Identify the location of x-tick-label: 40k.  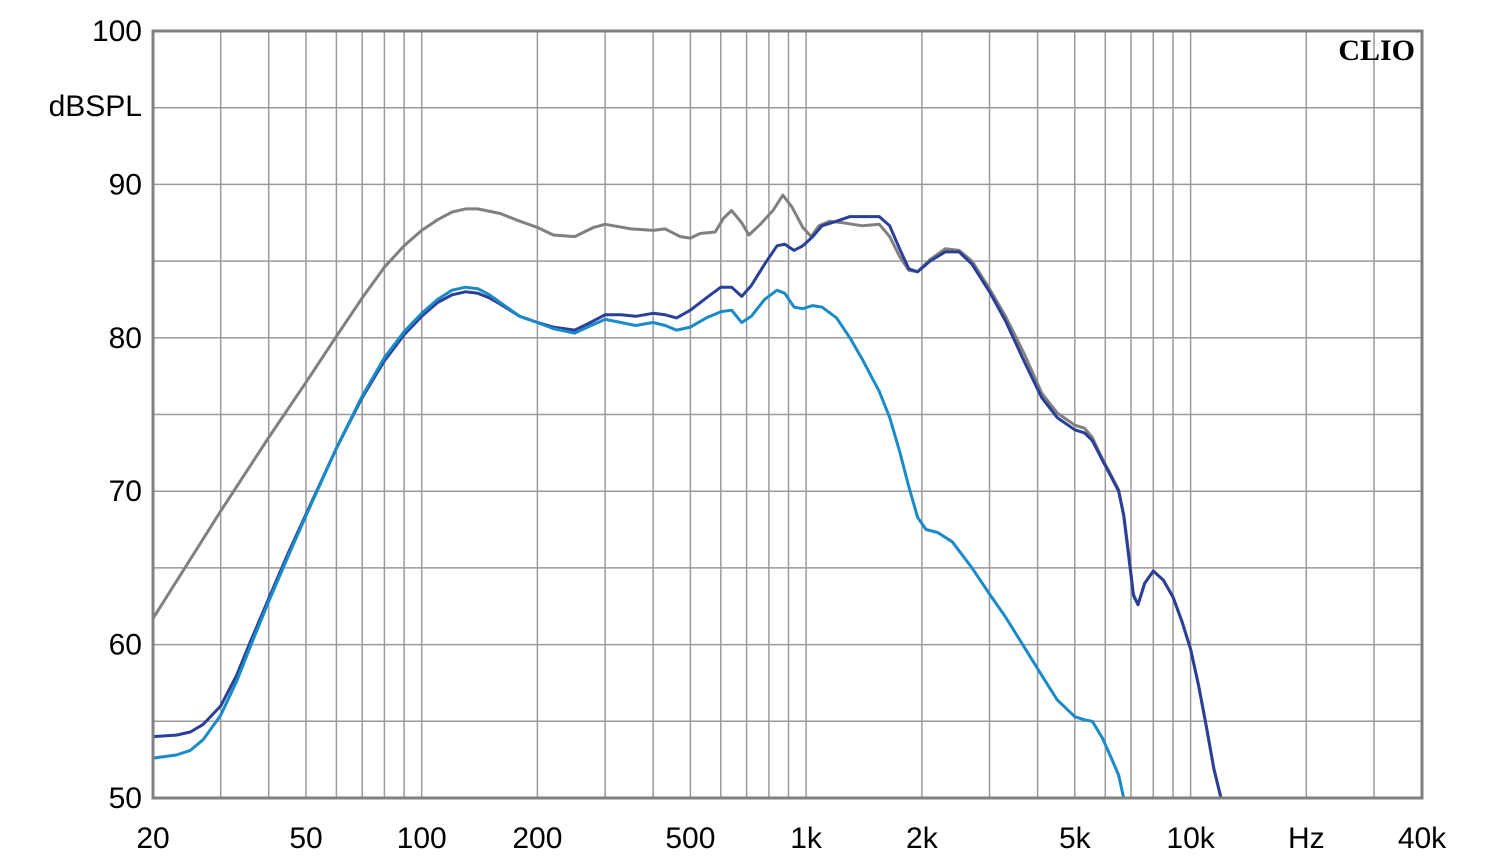
(1422, 838).